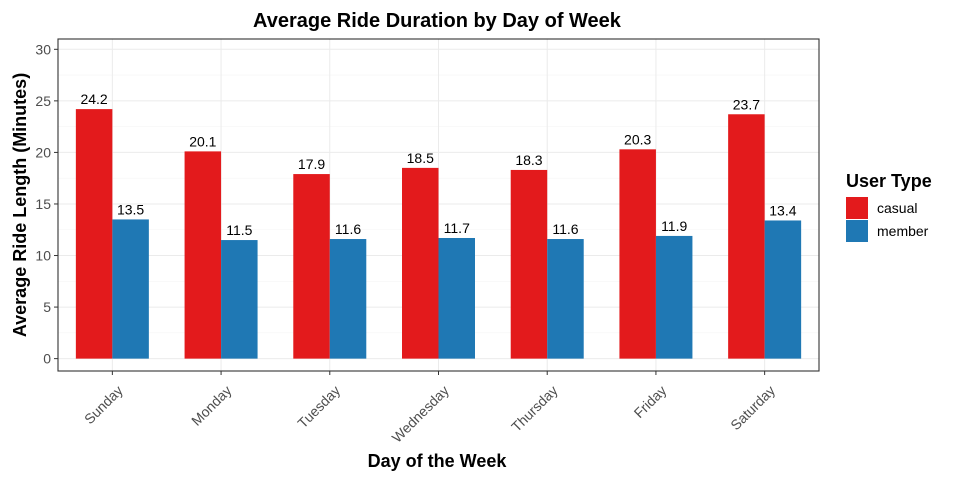 Image resolution: width=960 pixels, height=480 pixels. I want to click on legend-key-casual, so click(857, 208).